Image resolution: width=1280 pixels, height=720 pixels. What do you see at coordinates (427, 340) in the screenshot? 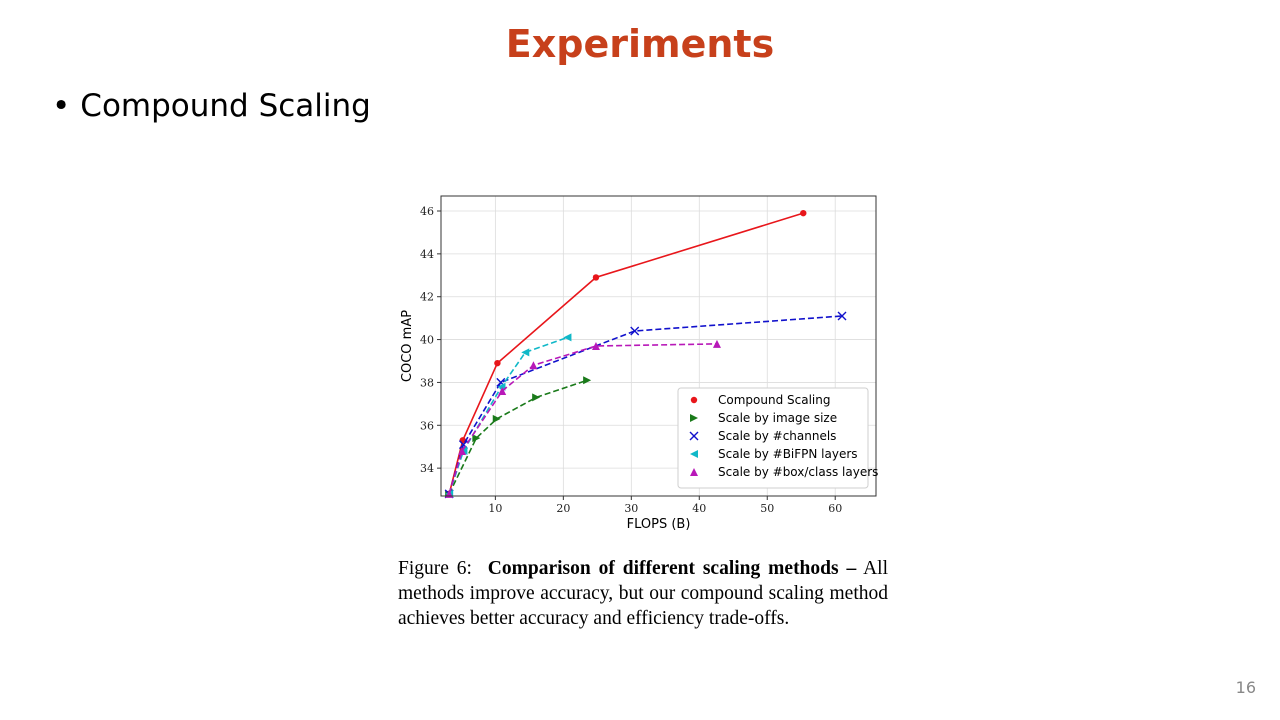
I see `y-tick-label: 40` at bounding box center [427, 340].